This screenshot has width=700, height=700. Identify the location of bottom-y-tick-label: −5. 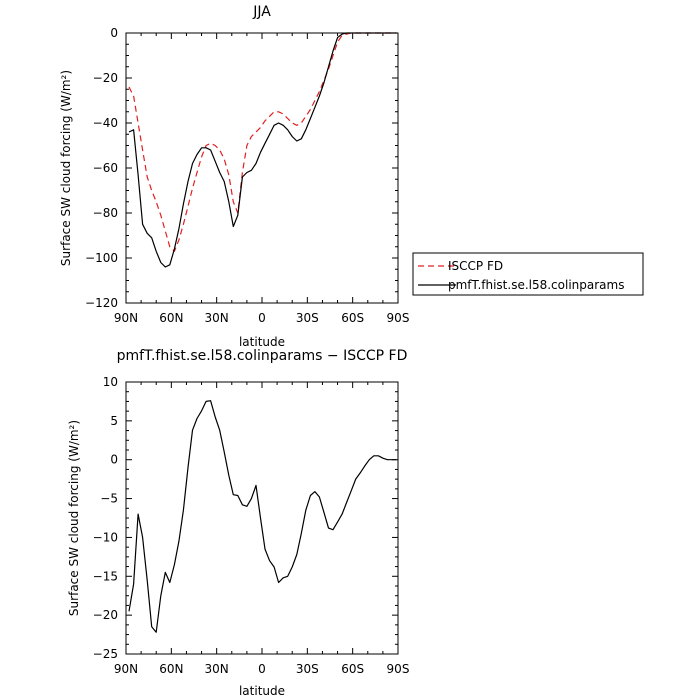
(109, 499).